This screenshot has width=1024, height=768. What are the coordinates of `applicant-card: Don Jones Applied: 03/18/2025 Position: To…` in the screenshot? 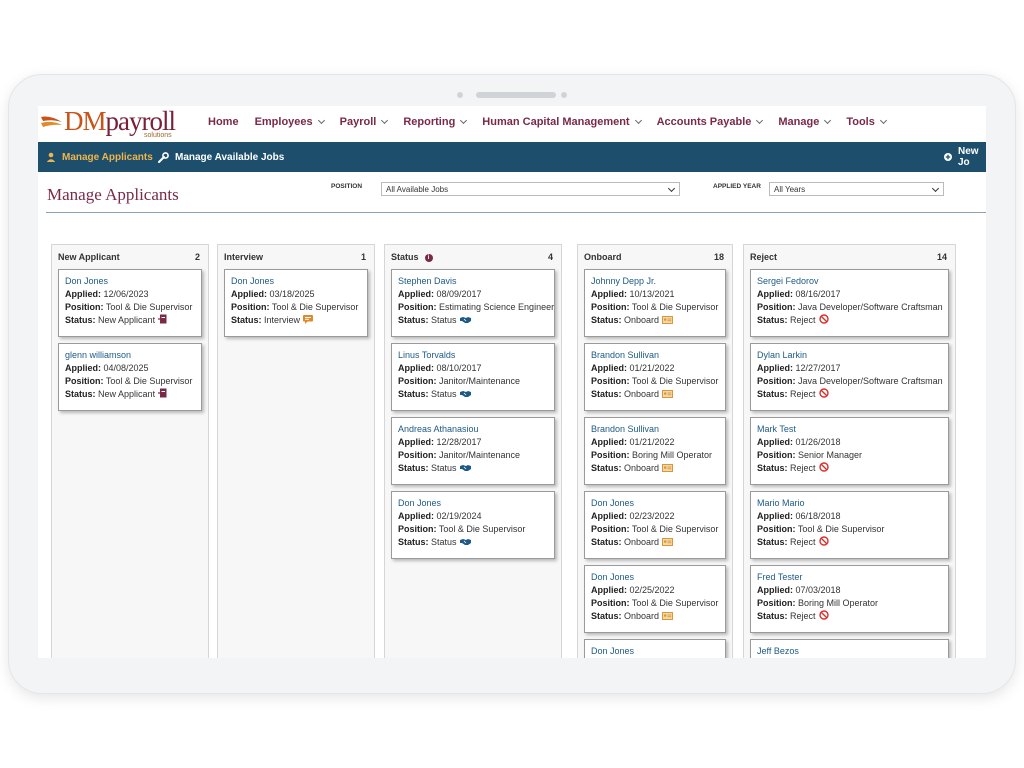 It's located at (296, 303).